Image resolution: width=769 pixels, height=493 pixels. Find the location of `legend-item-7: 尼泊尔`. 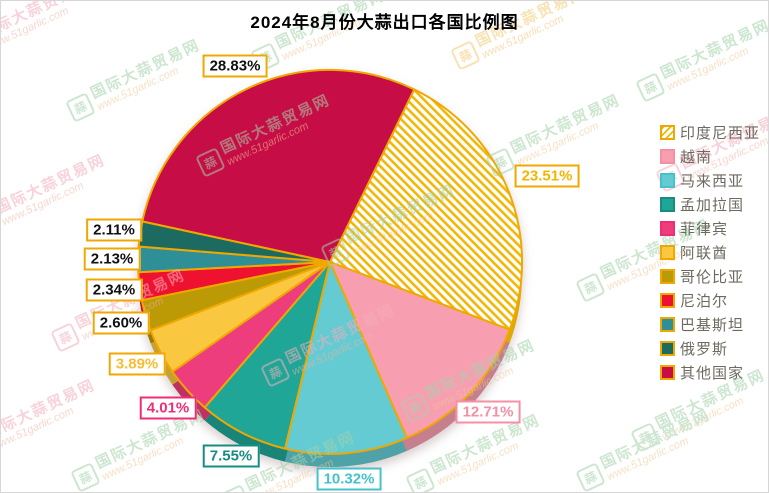

legend-item-7: 尼泊尔 is located at coordinates (710, 301).